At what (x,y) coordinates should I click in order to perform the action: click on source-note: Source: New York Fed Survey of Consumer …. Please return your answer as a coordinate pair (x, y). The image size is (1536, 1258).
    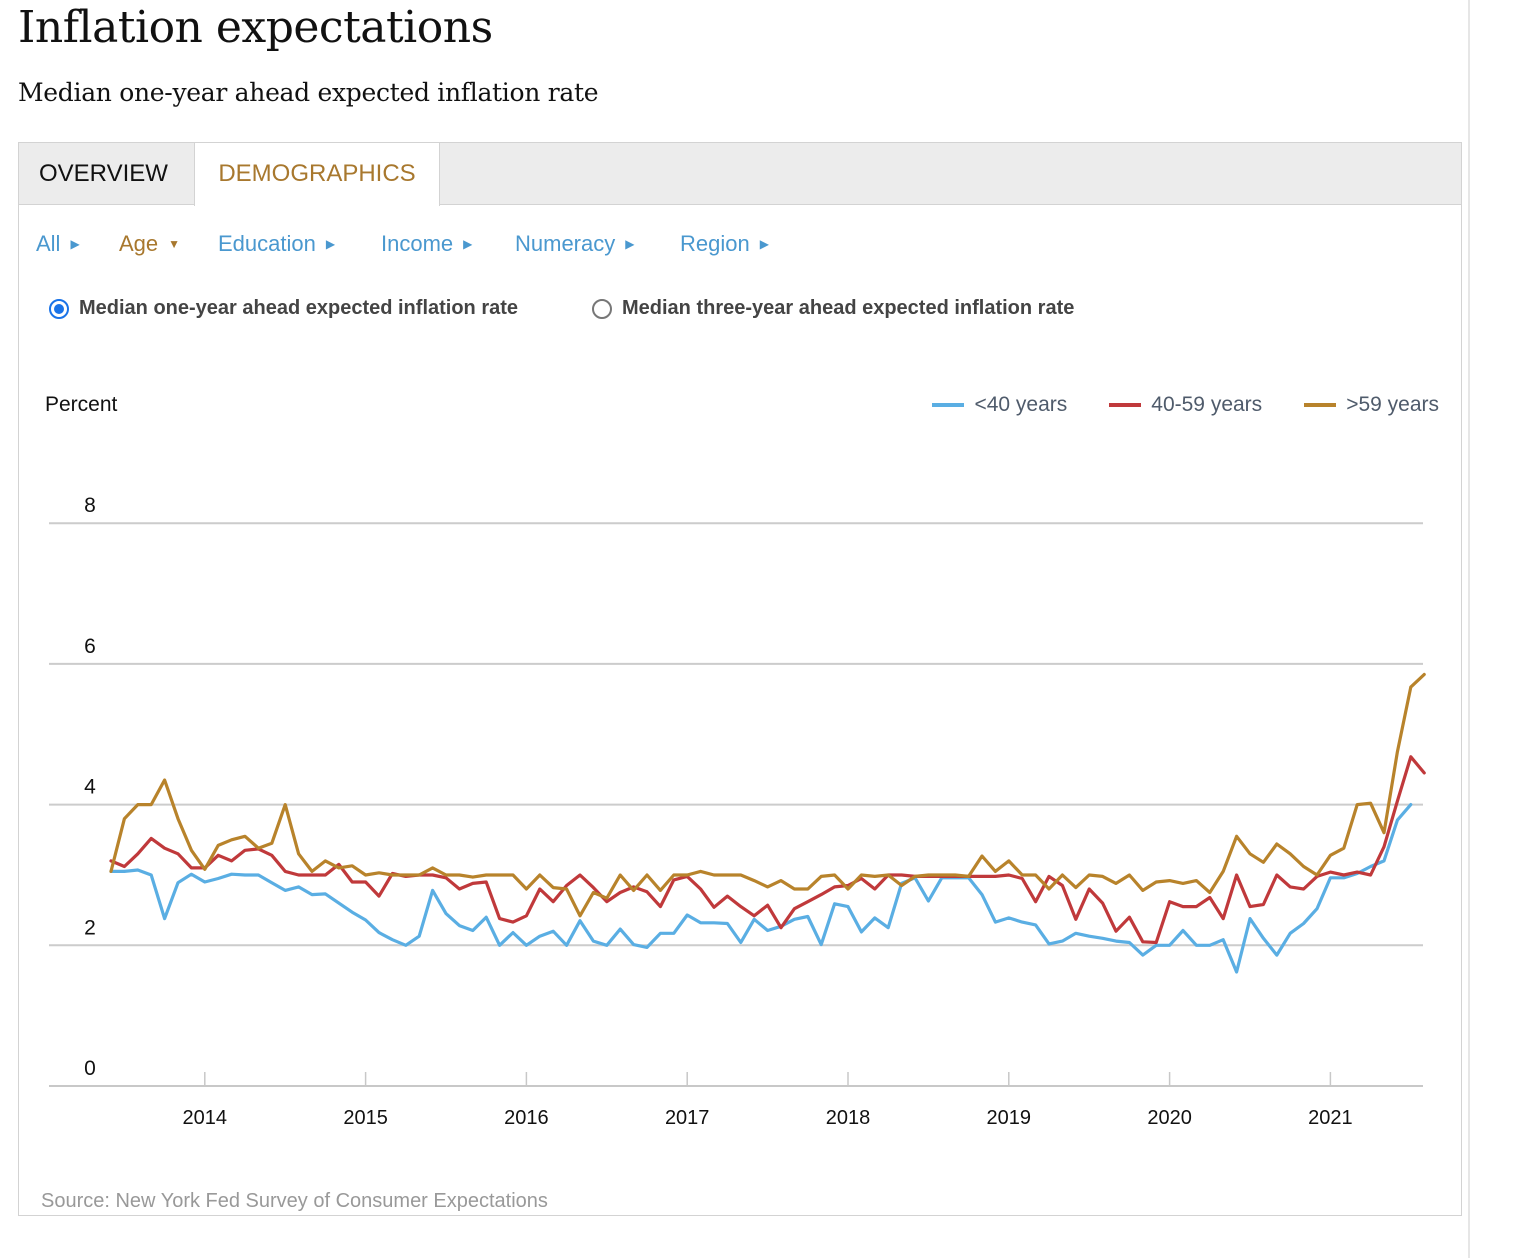
    Looking at the image, I should click on (294, 1201).